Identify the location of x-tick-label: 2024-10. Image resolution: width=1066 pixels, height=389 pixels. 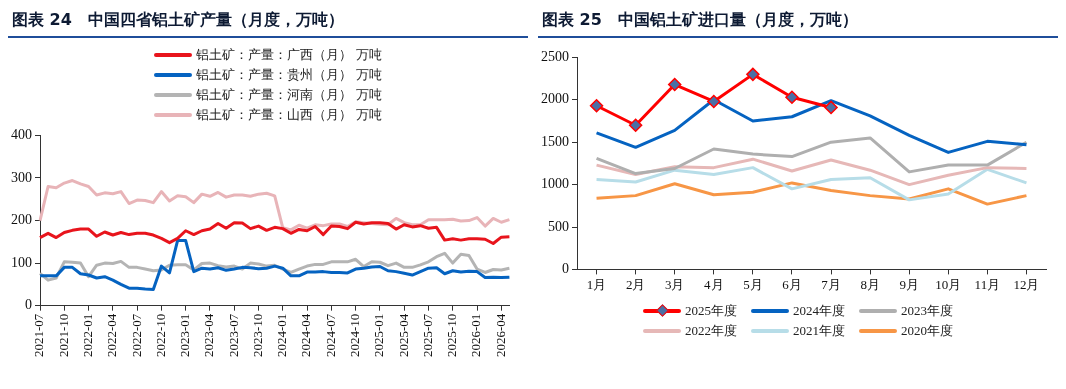
(355, 335).